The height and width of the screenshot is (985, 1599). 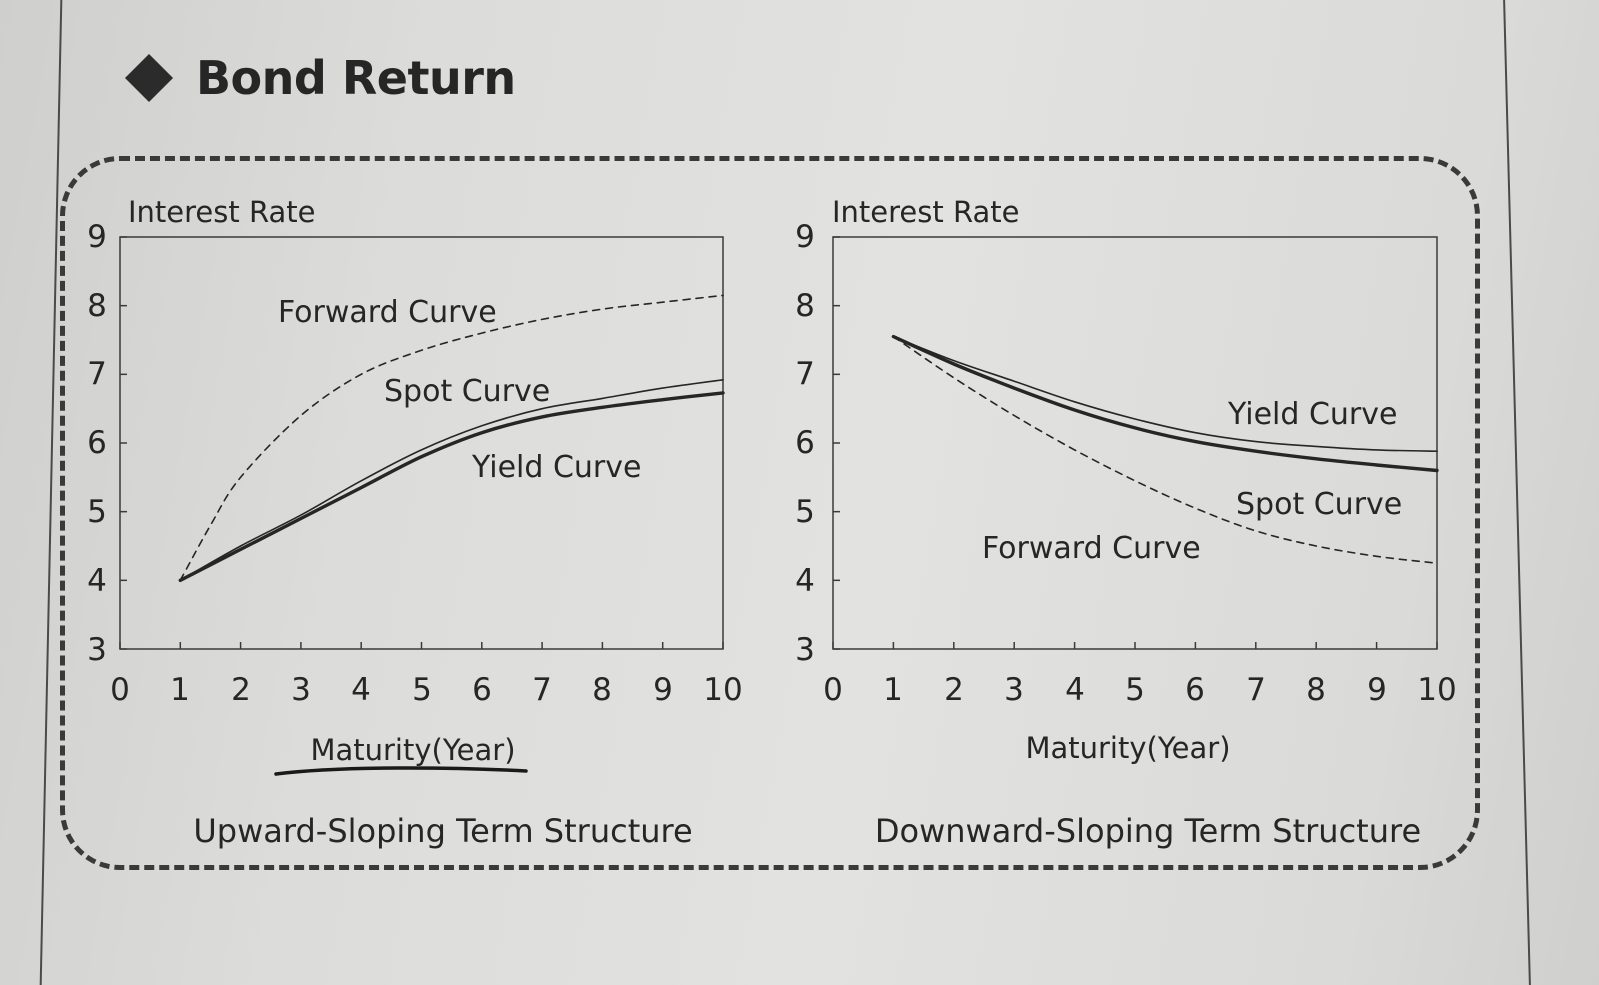 What do you see at coordinates (401, 771) in the screenshot?
I see `handwritten-underline` at bounding box center [401, 771].